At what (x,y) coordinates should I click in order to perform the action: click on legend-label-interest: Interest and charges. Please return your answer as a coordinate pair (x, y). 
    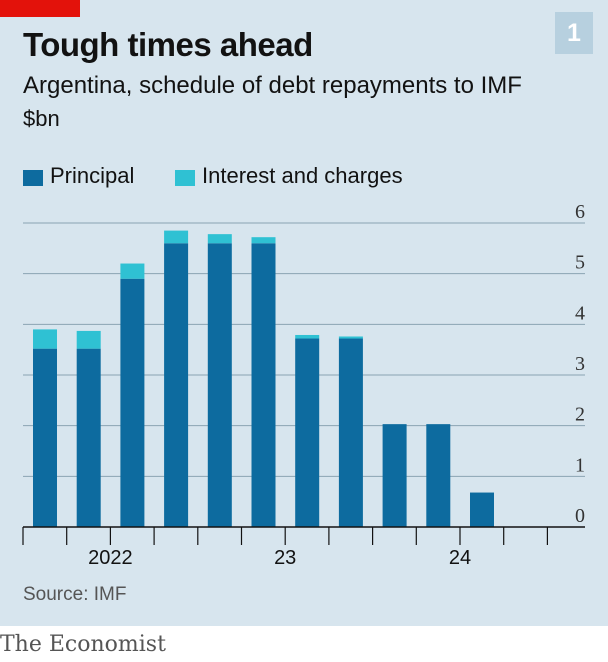
    Looking at the image, I should click on (302, 175).